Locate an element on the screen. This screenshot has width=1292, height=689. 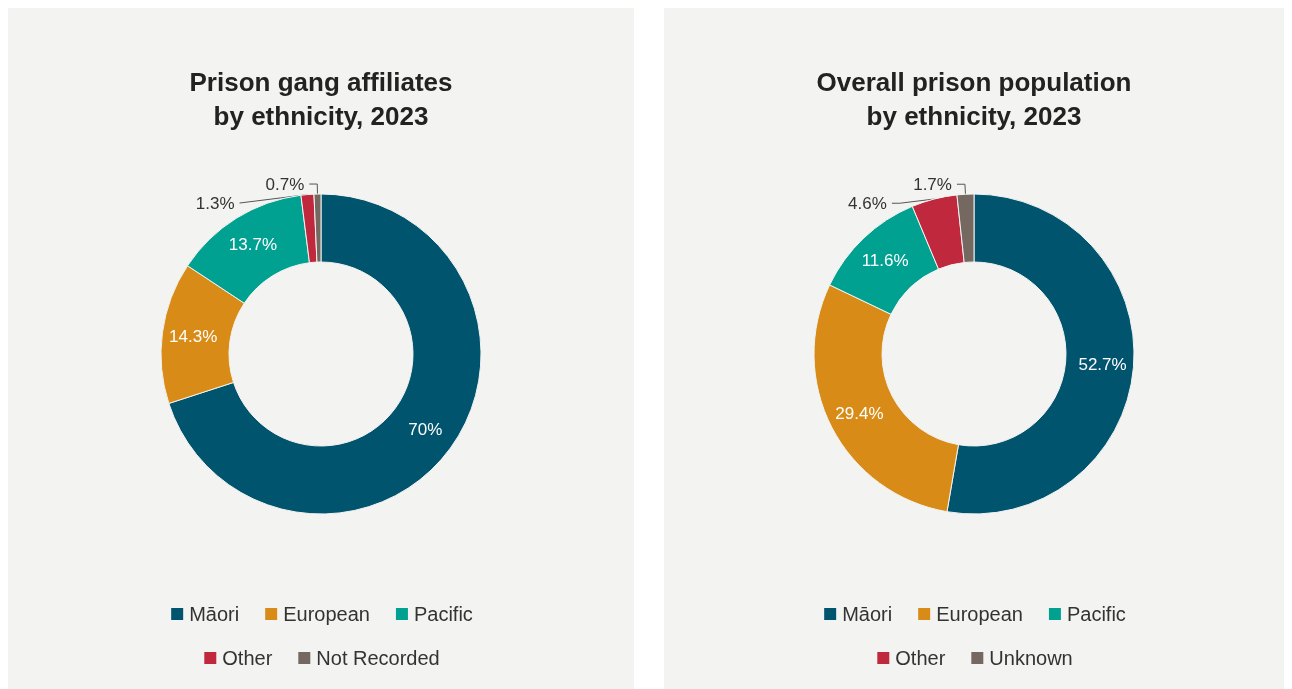
data-label: 1.7% is located at coordinates (932, 184).